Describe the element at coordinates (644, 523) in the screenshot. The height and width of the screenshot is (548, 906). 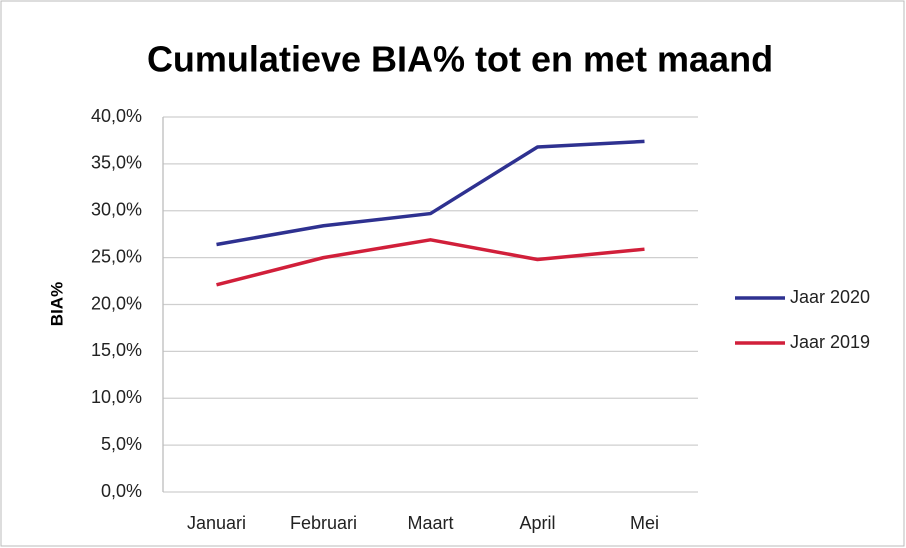
I see `x-tick-label: Mei` at that location.